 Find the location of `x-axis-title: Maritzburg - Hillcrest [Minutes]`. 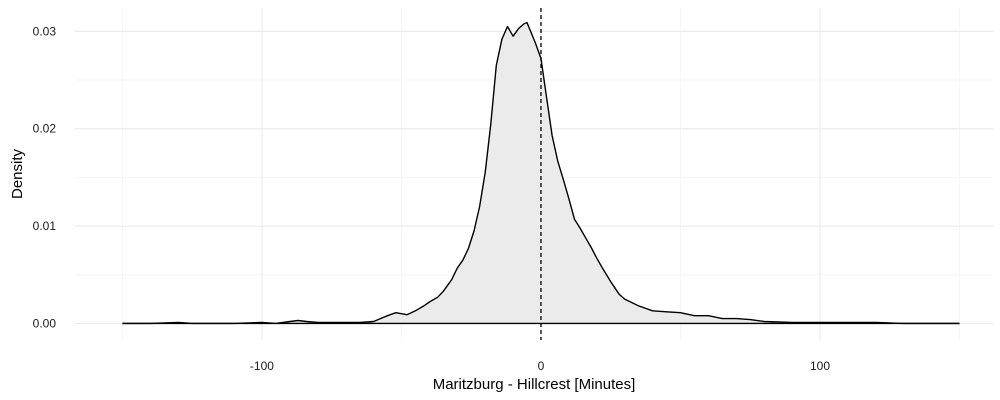

x-axis-title: Maritzburg - Hillcrest [Minutes] is located at coordinates (534, 384).